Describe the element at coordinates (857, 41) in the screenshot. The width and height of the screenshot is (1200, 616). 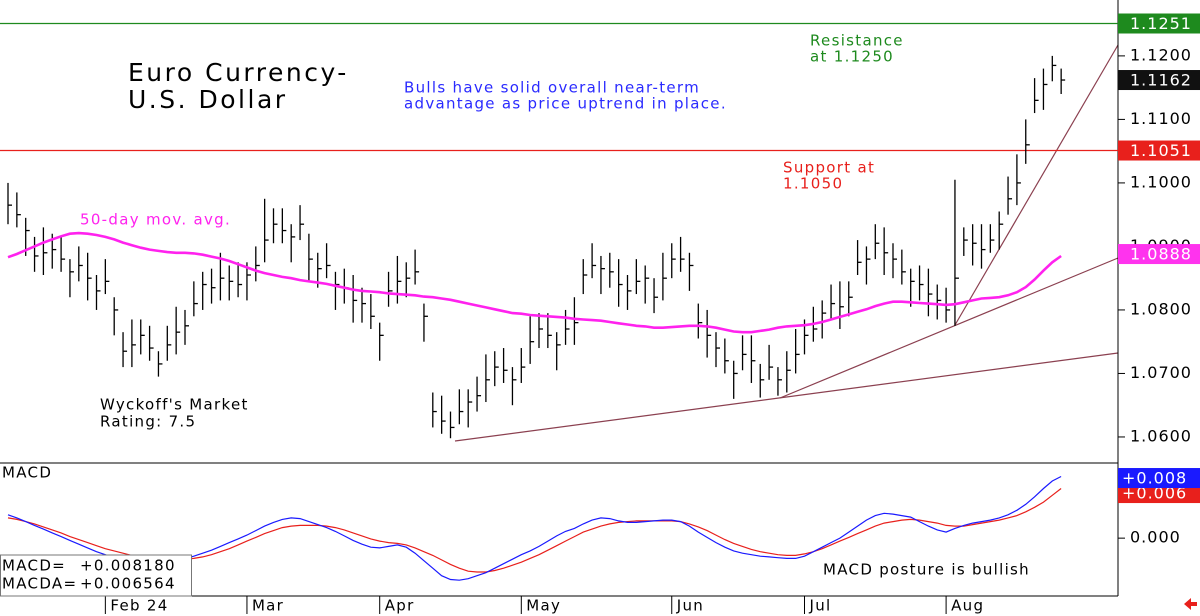
I see `resistance-note: Resistance` at that location.